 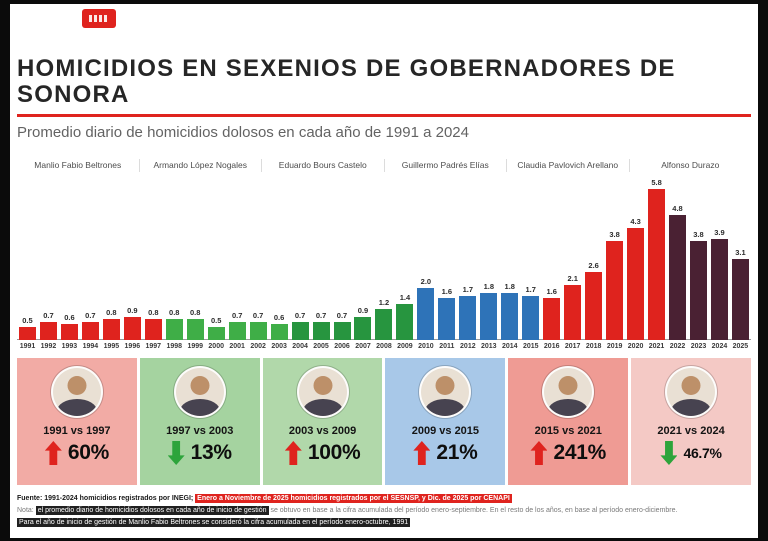 What do you see at coordinates (457, 452) in the screenshot?
I see `percent-value: 21%` at bounding box center [457, 452].